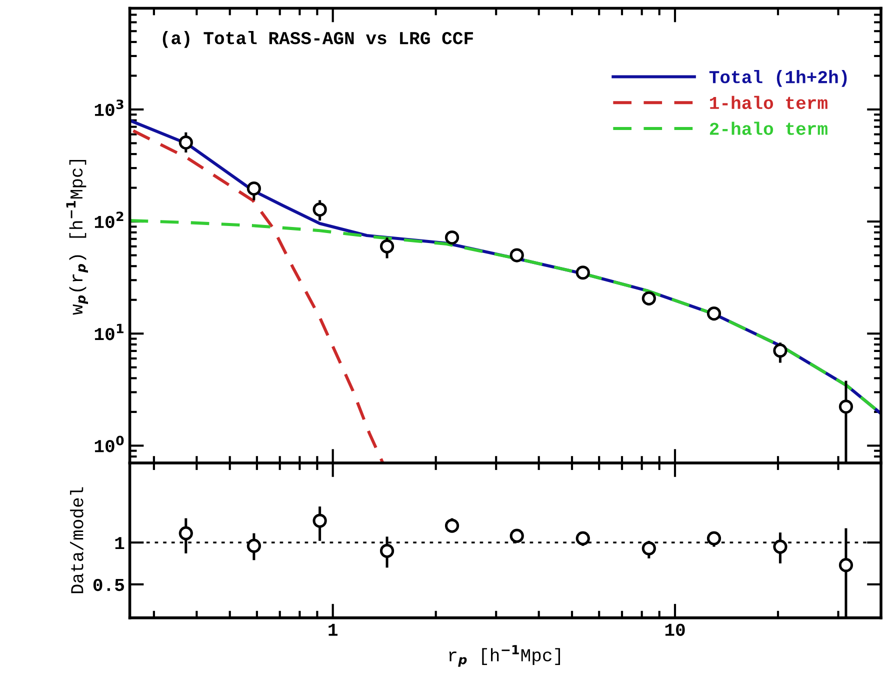 This screenshot has width=889, height=688. What do you see at coordinates (769, 128) in the screenshot?
I see `legend-label: 2-halo term` at bounding box center [769, 128].